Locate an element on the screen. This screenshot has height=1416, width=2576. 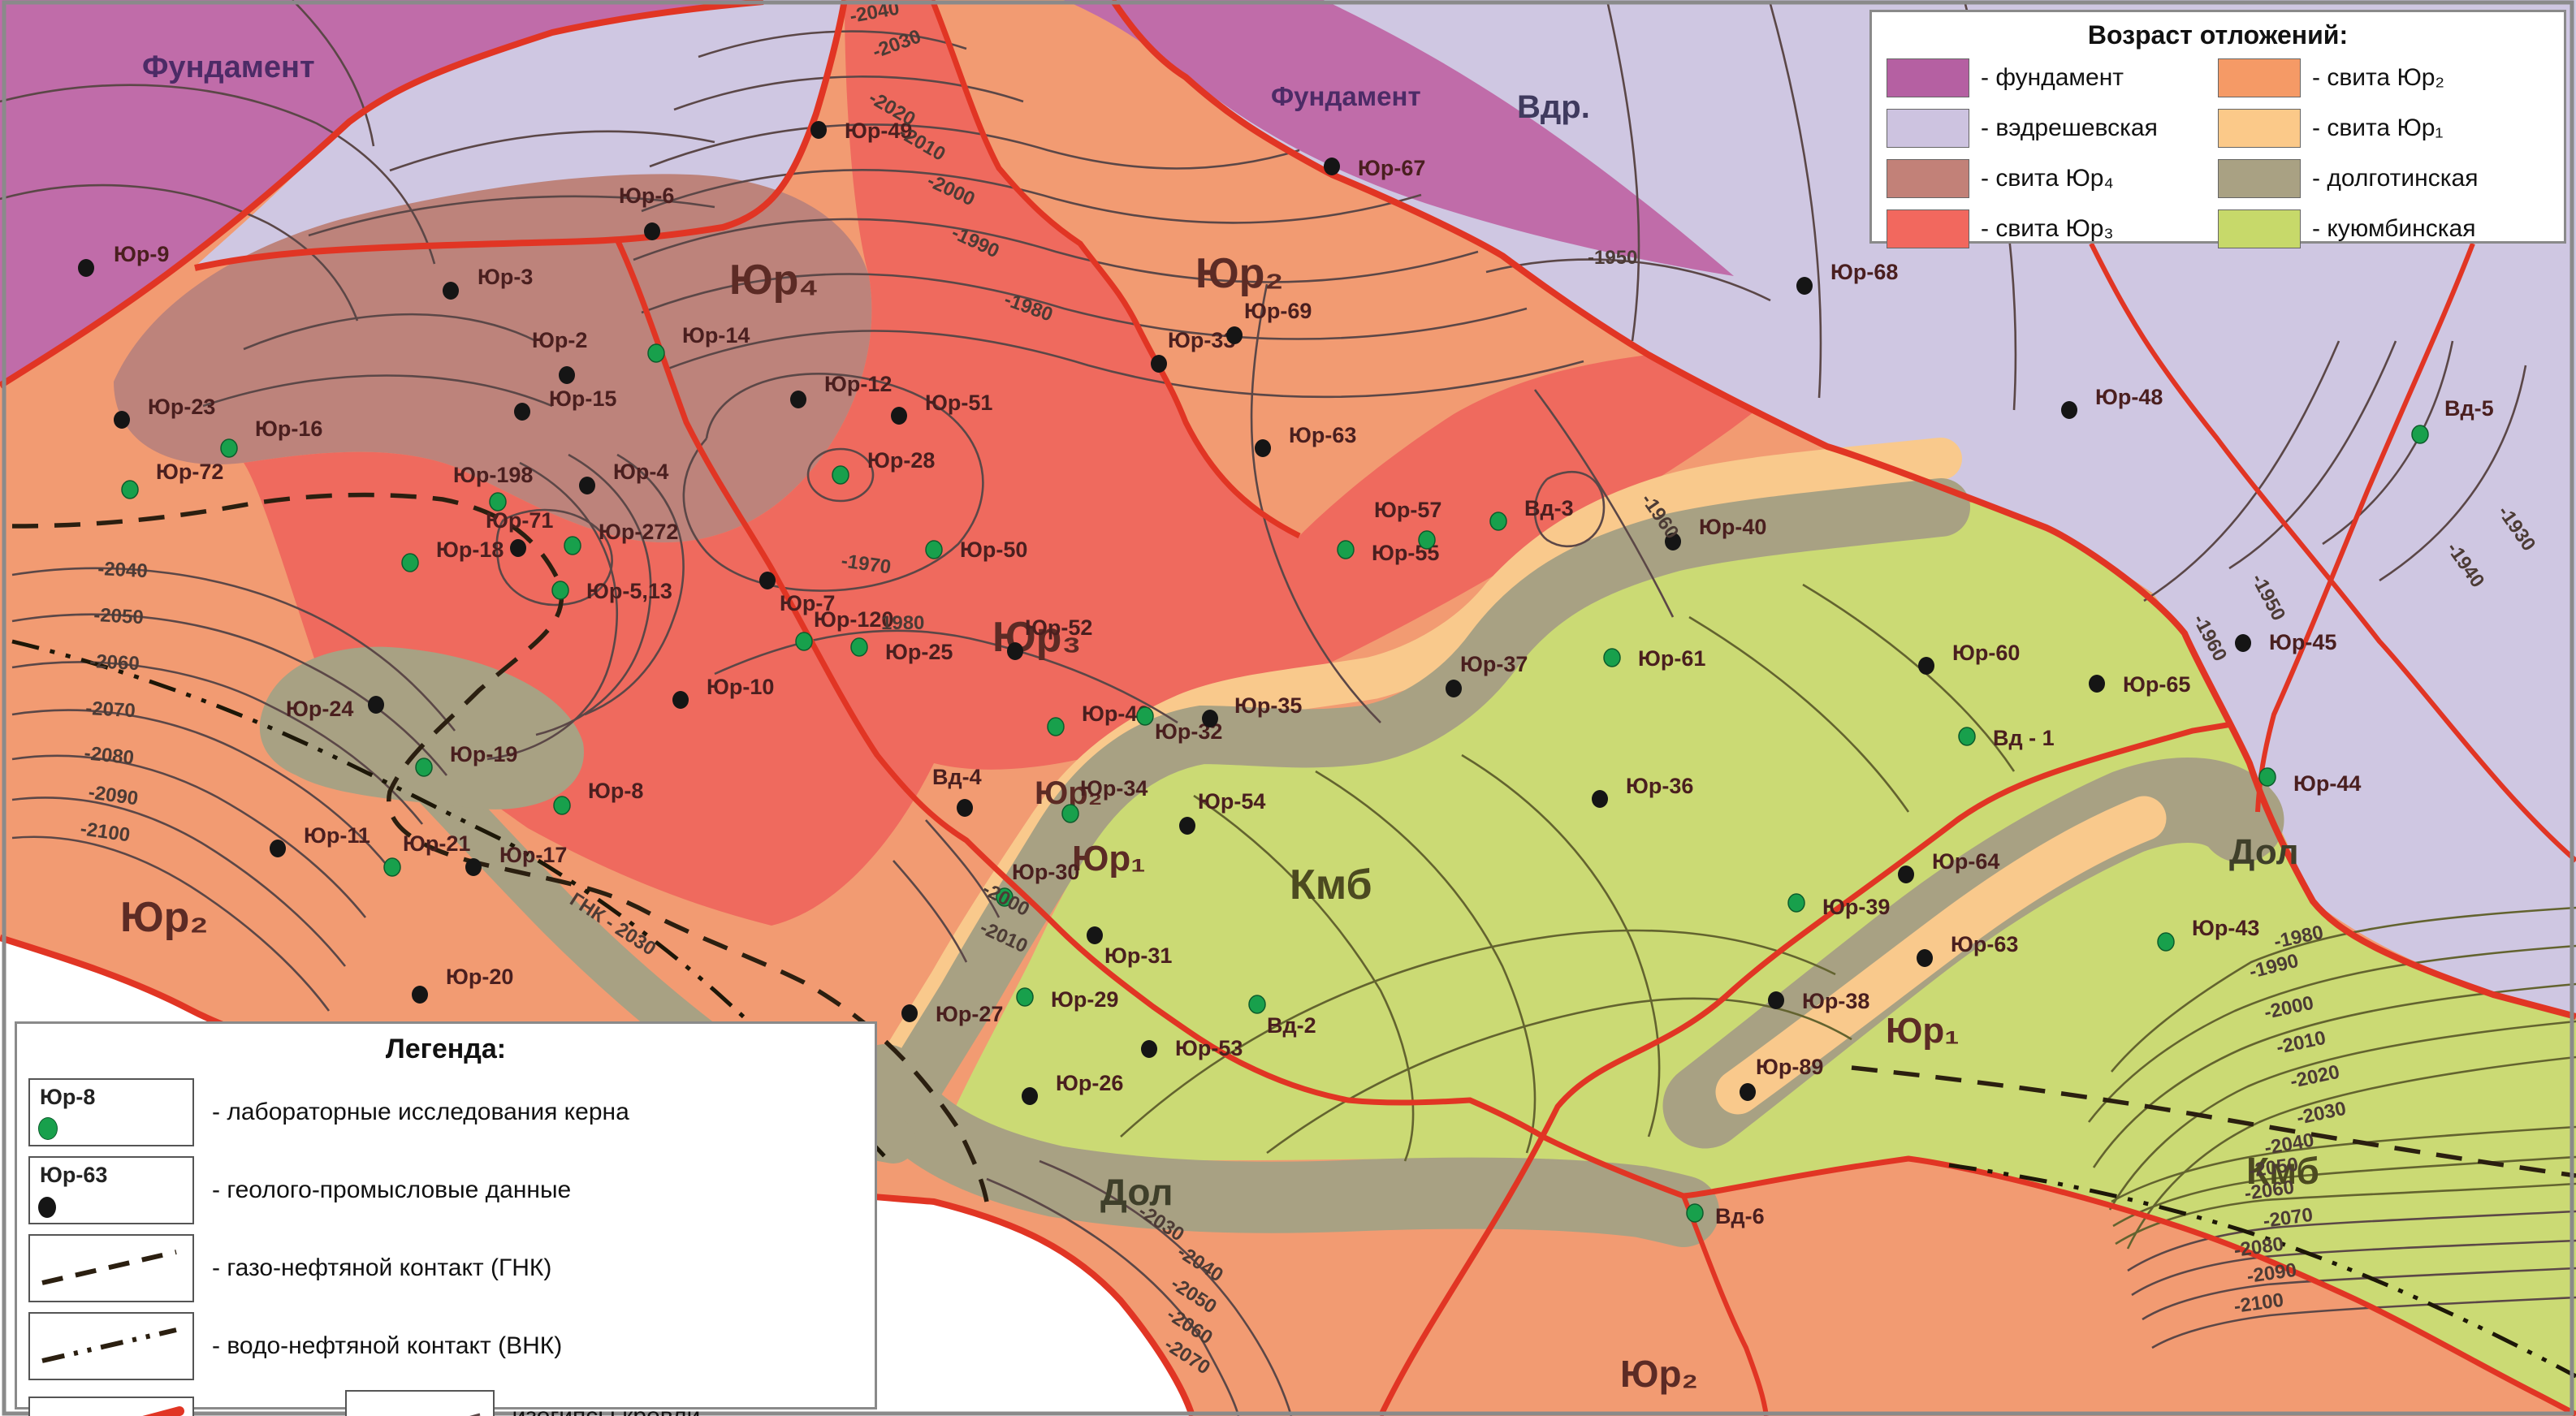
vnk-contact-line-east is located at coordinates (2262, 1271).